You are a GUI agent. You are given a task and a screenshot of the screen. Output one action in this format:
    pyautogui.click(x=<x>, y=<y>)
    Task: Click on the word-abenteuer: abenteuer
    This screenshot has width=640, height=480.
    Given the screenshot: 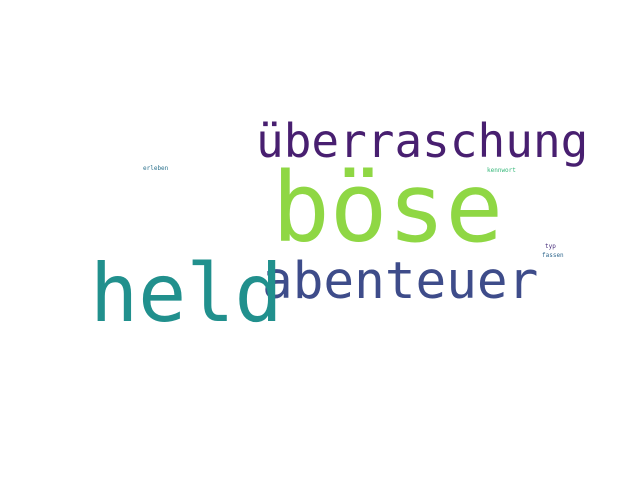 What is the action you would take?
    pyautogui.click(x=400, y=281)
    